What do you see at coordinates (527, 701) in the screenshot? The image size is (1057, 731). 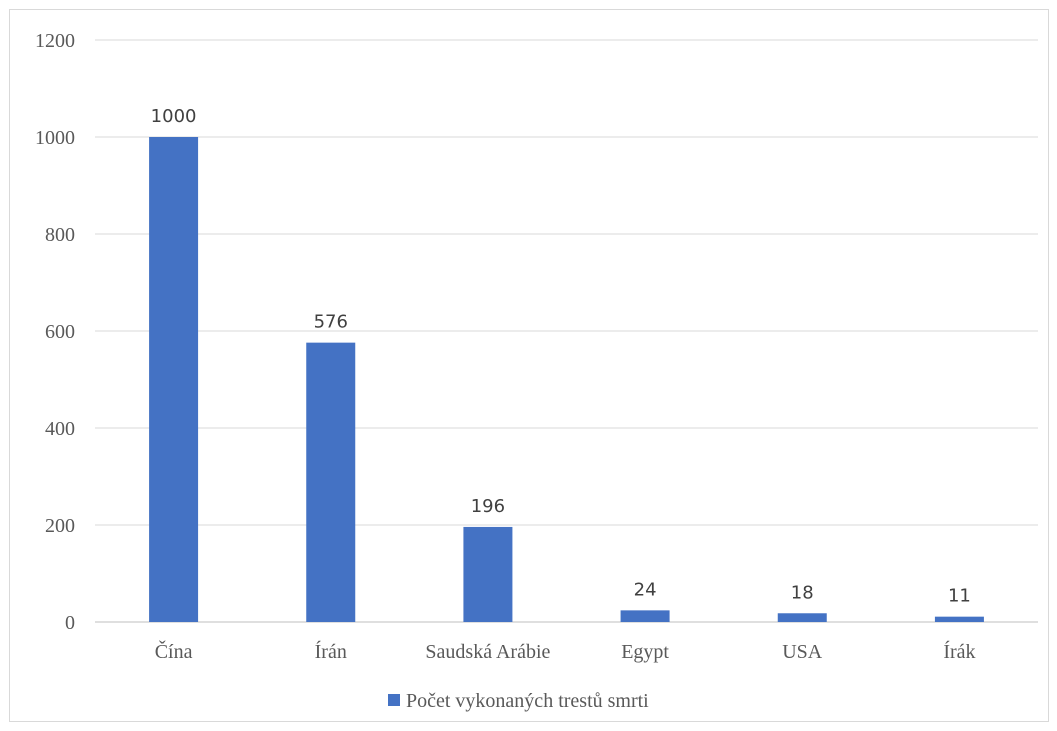 I see `legend-label: Počet vykonaných trestů smrti` at bounding box center [527, 701].